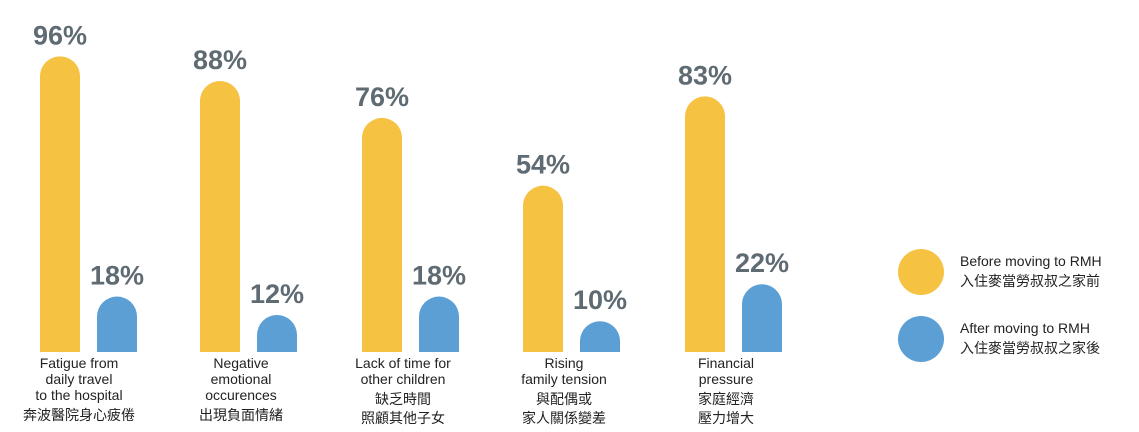 This screenshot has height=432, width=1139. What do you see at coordinates (241, 416) in the screenshot?
I see `category-label-2-zh-1: 出現負面情緒` at bounding box center [241, 416].